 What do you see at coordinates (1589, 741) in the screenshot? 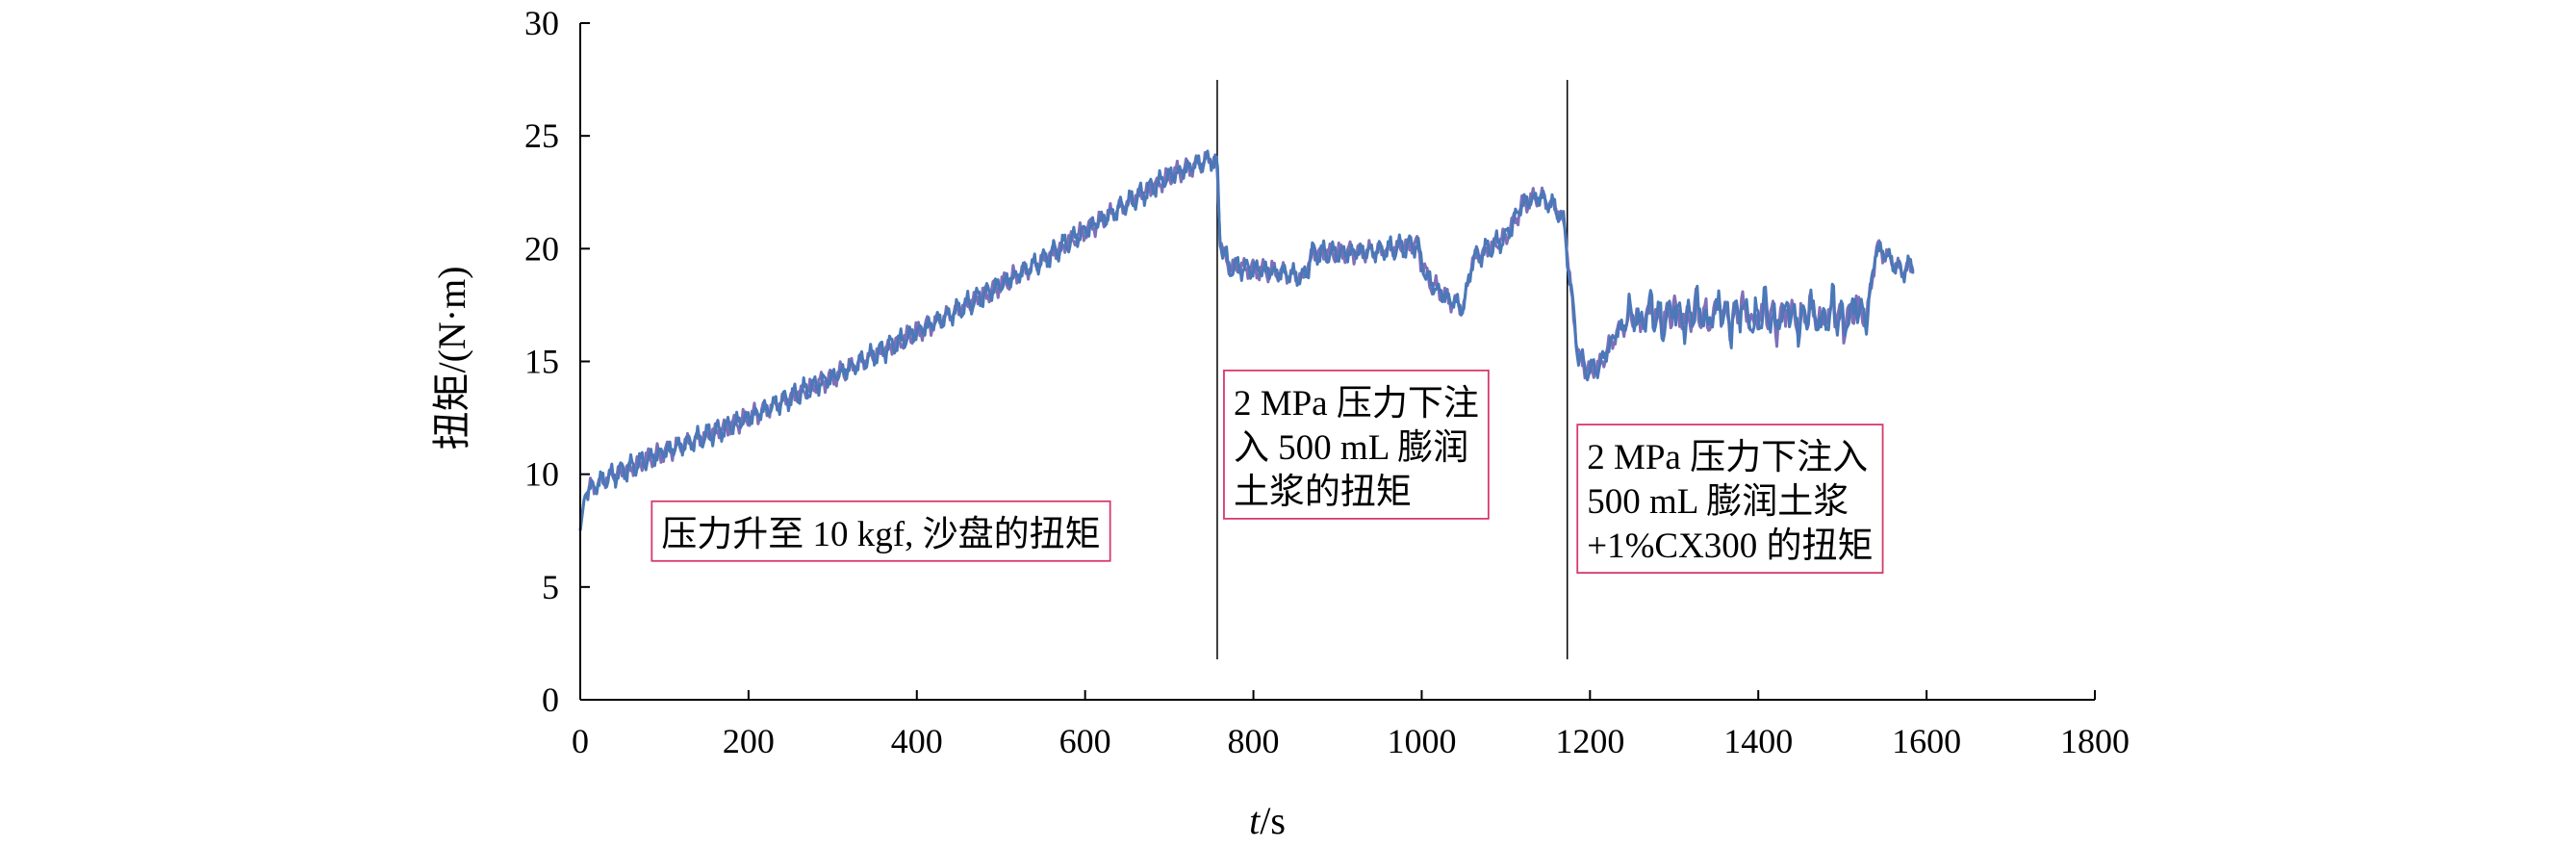
I see `x-tick-label: 1200` at bounding box center [1589, 741].